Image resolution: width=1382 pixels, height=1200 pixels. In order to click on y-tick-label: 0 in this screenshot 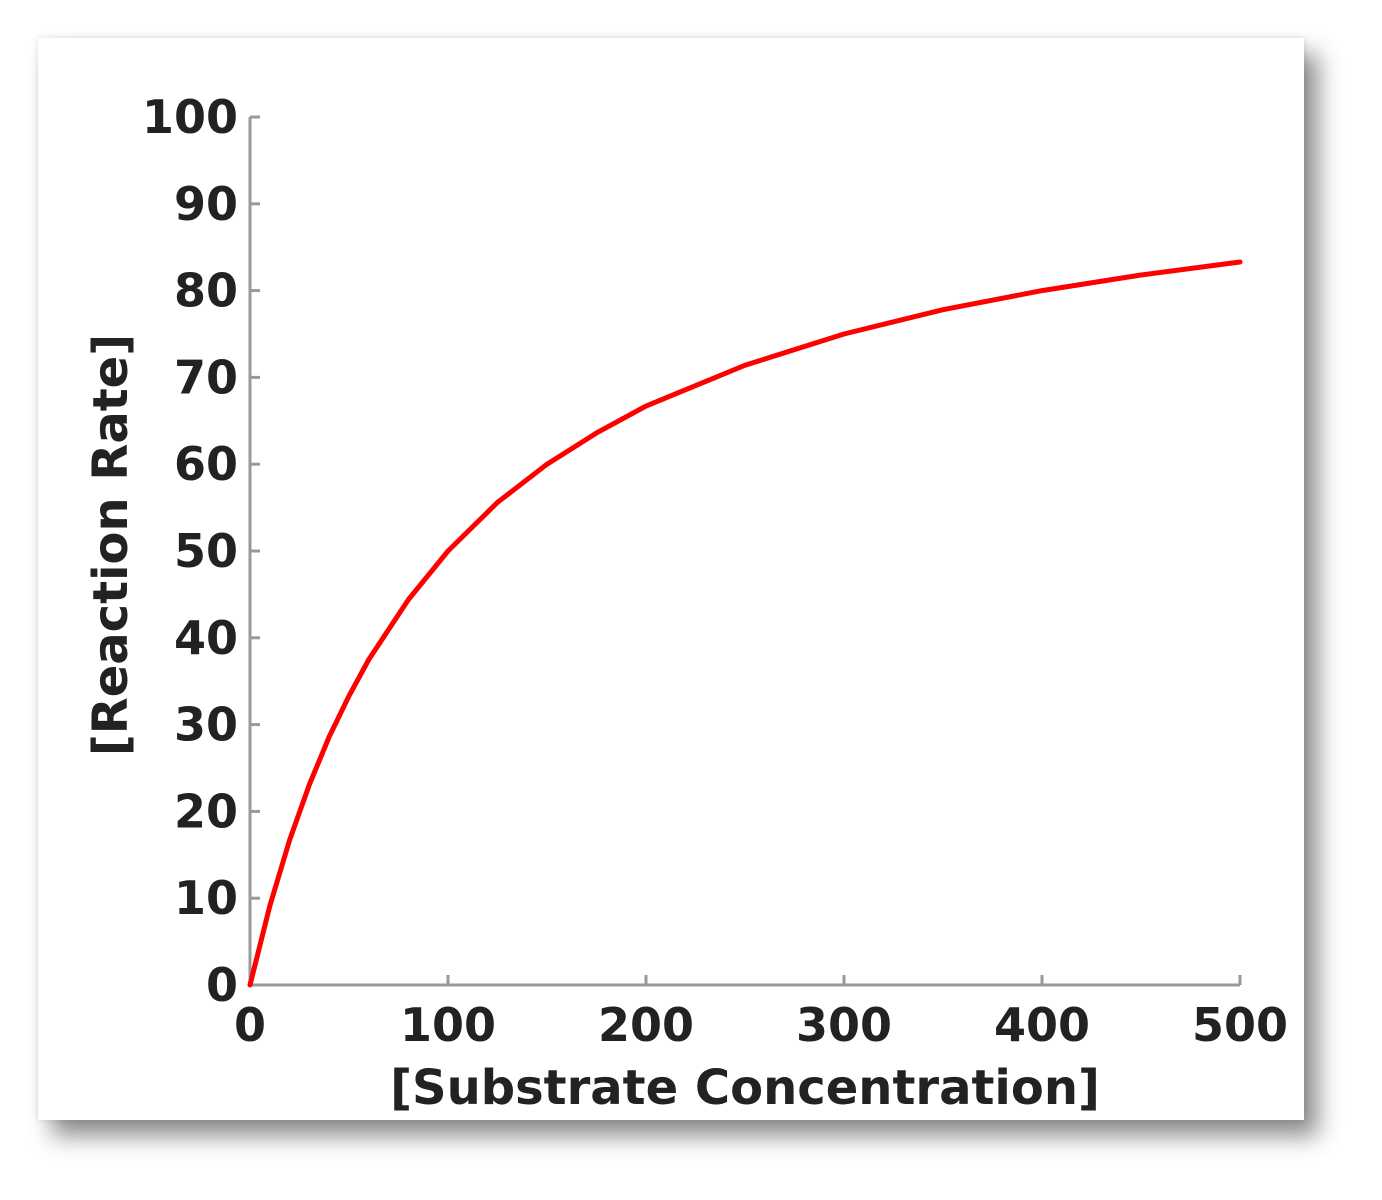, I will do `click(222, 985)`.